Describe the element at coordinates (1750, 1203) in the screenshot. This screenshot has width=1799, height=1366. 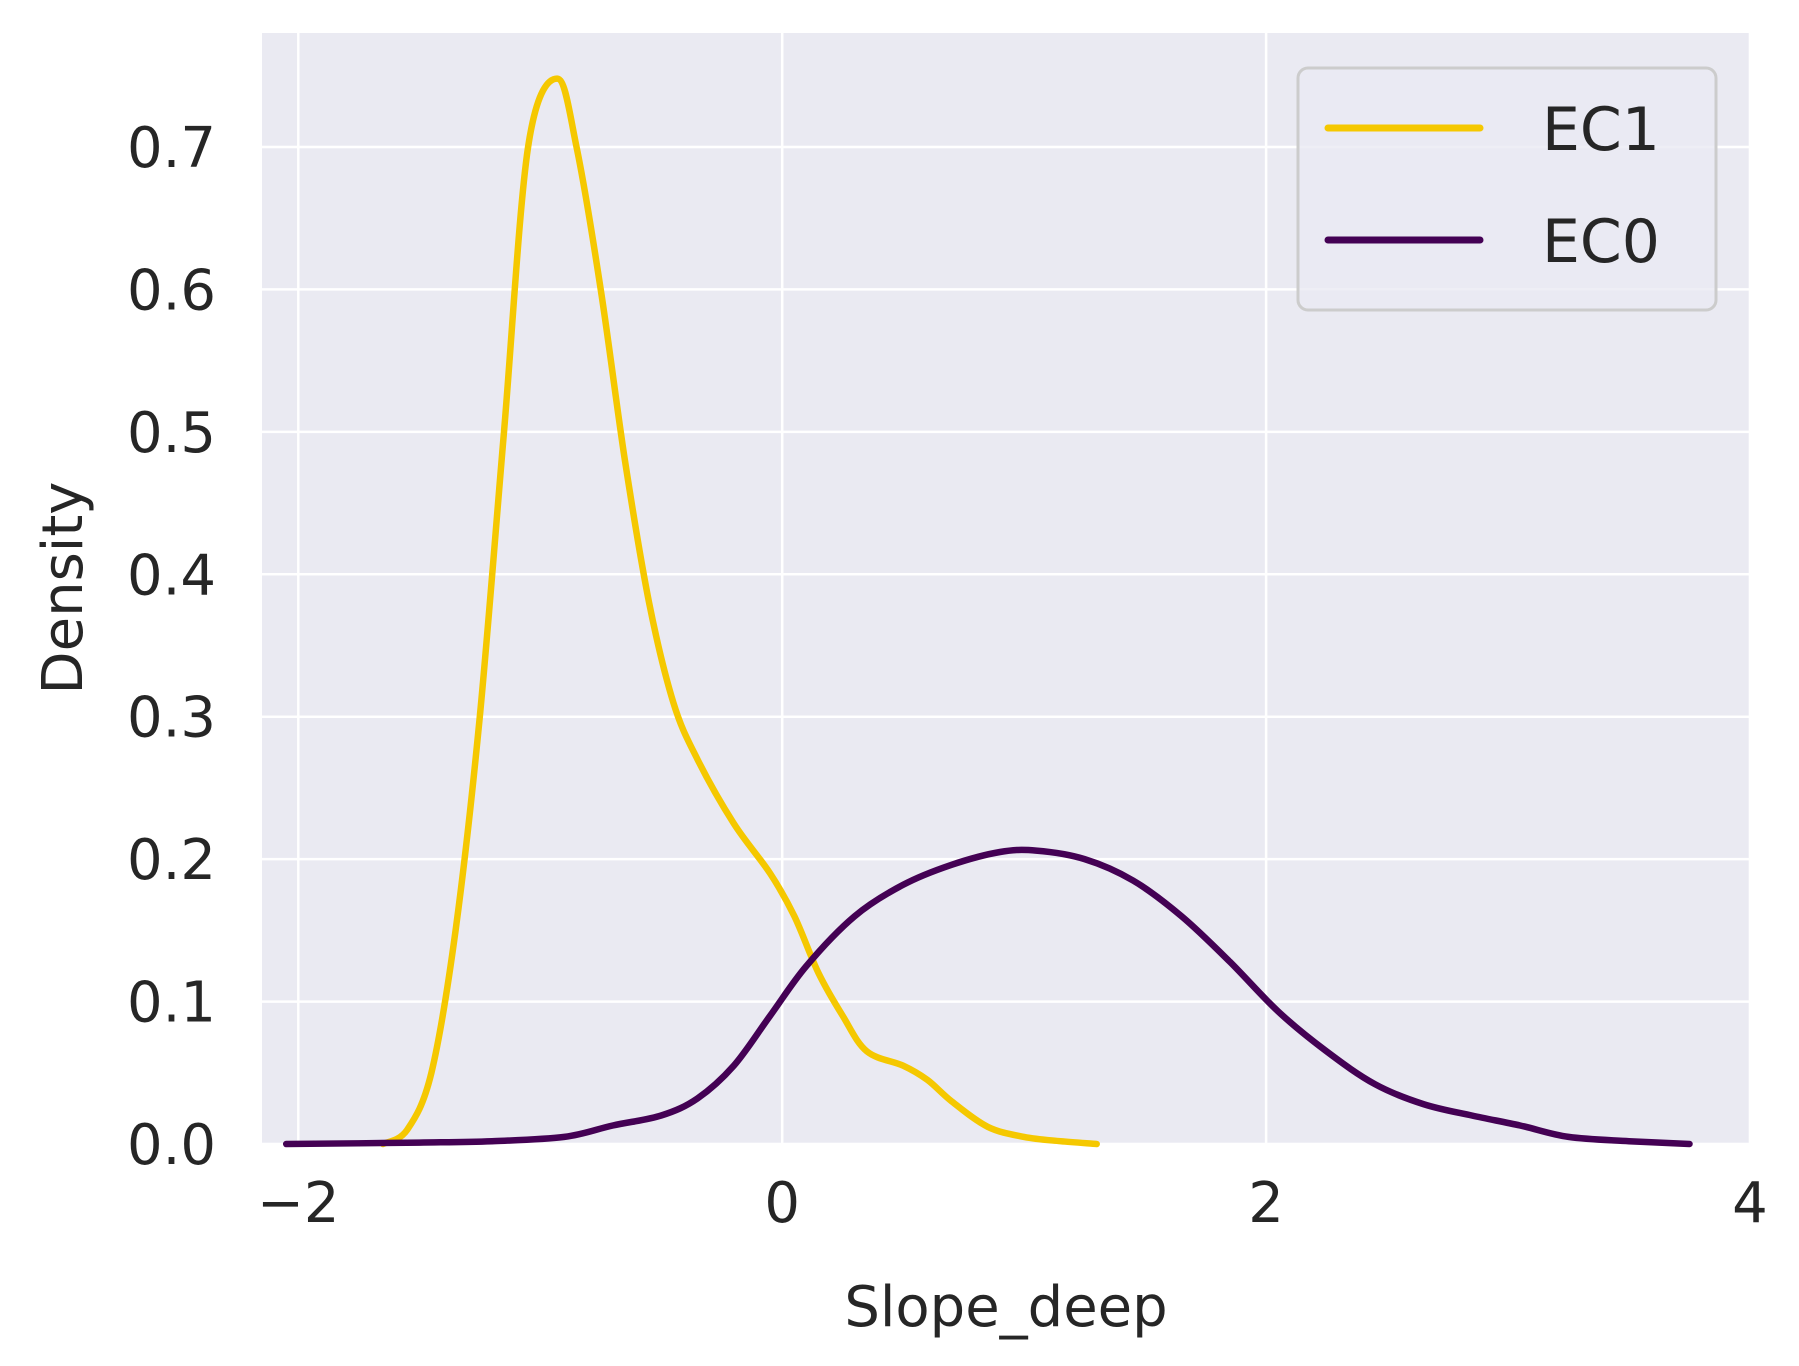
I see `x-tick-label-3: 4` at that location.